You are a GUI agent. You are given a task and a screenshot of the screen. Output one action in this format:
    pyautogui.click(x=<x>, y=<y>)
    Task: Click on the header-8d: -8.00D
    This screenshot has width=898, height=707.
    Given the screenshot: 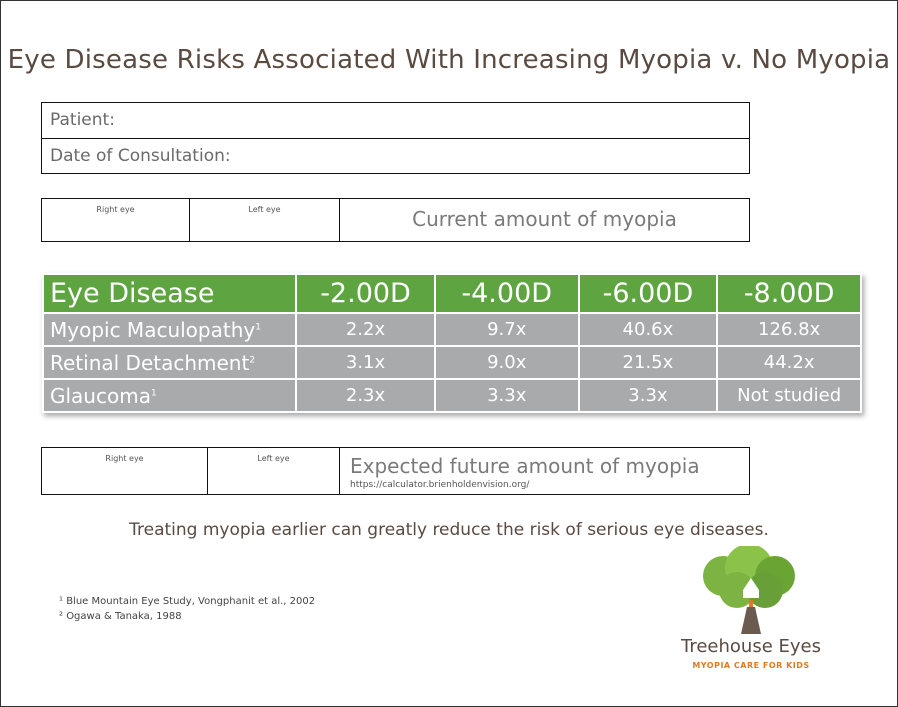 What is the action you would take?
    pyautogui.click(x=789, y=293)
    